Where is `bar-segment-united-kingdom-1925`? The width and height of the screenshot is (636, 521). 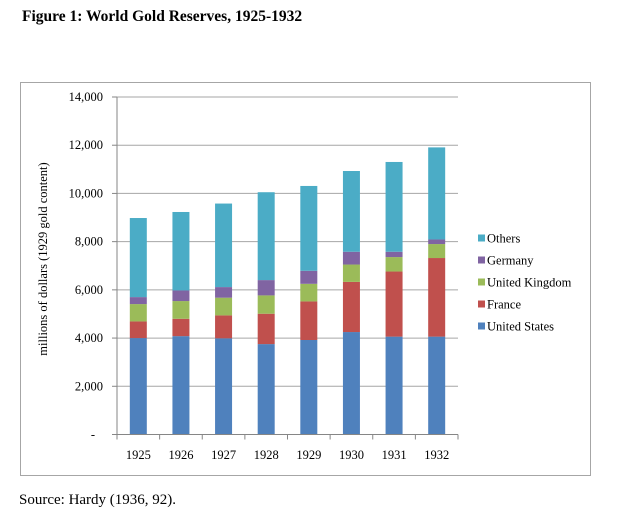
bar-segment-united-kingdom-1925 is located at coordinates (138, 313).